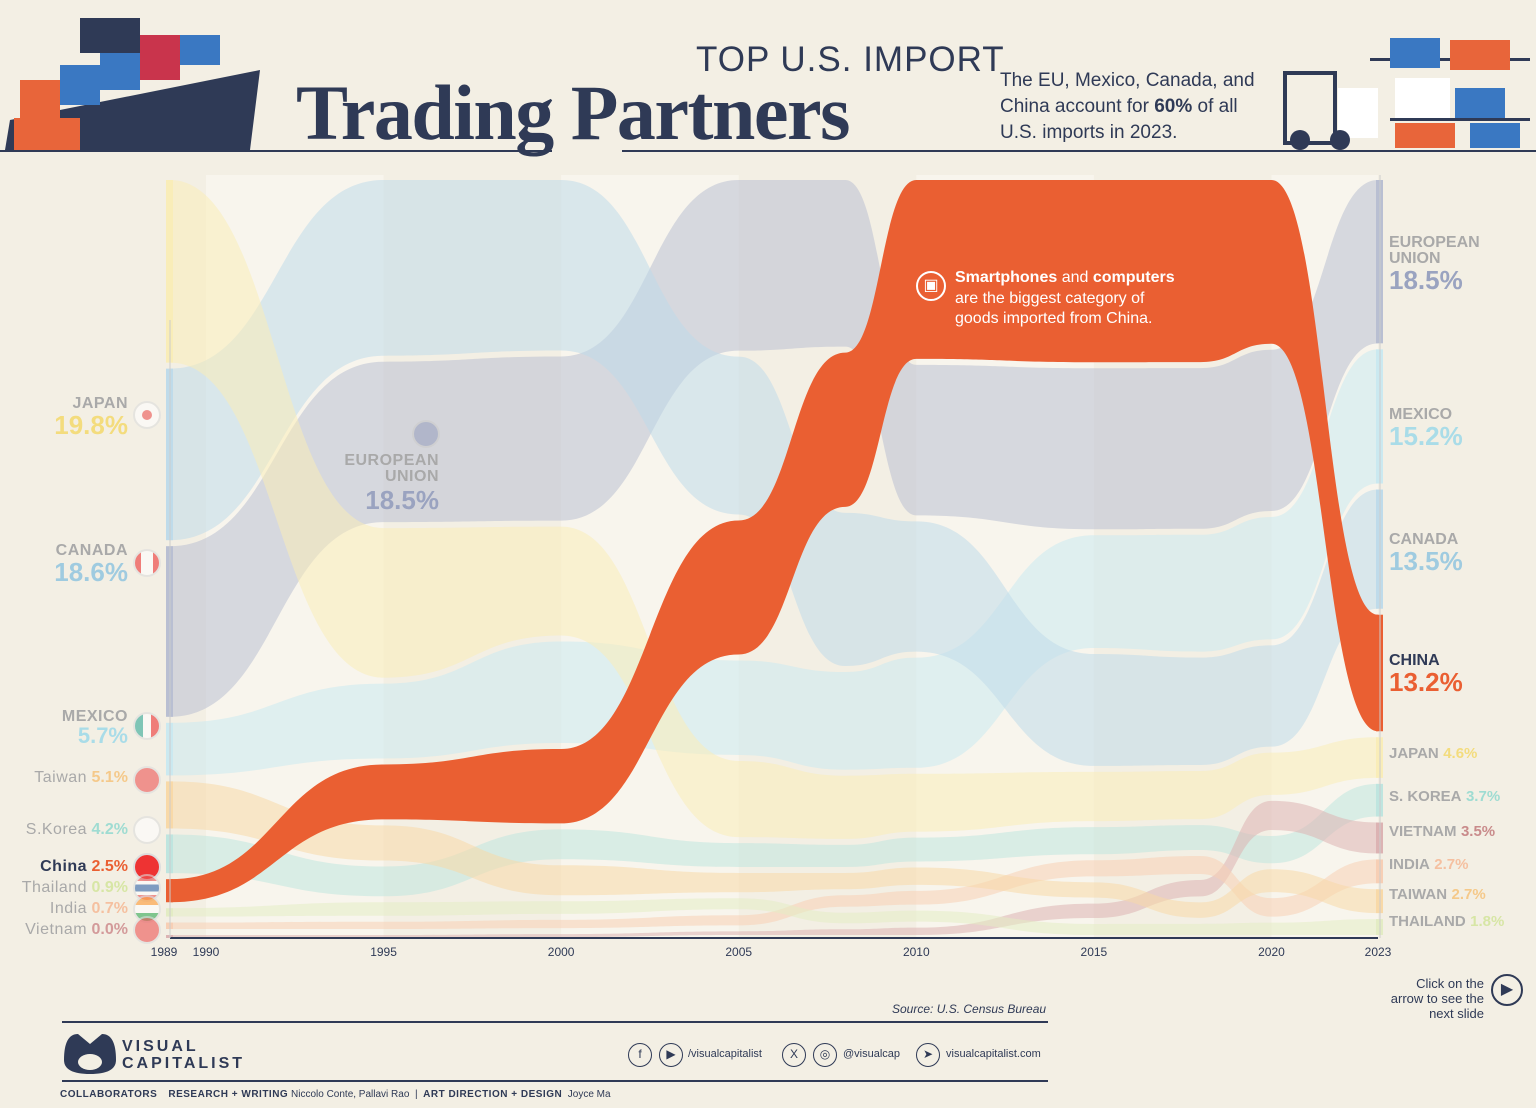 The height and width of the screenshot is (1108, 1536). I want to click on x-tick-label: 2020, so click(1271, 952).